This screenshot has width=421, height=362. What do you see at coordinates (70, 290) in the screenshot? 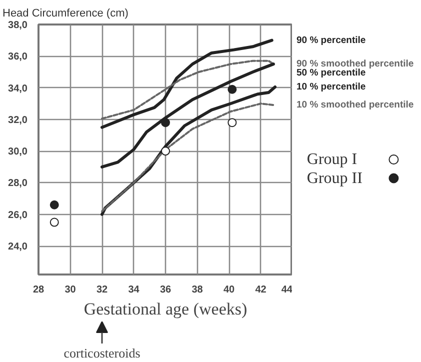
I see `x-tick-label: 30` at bounding box center [70, 290].